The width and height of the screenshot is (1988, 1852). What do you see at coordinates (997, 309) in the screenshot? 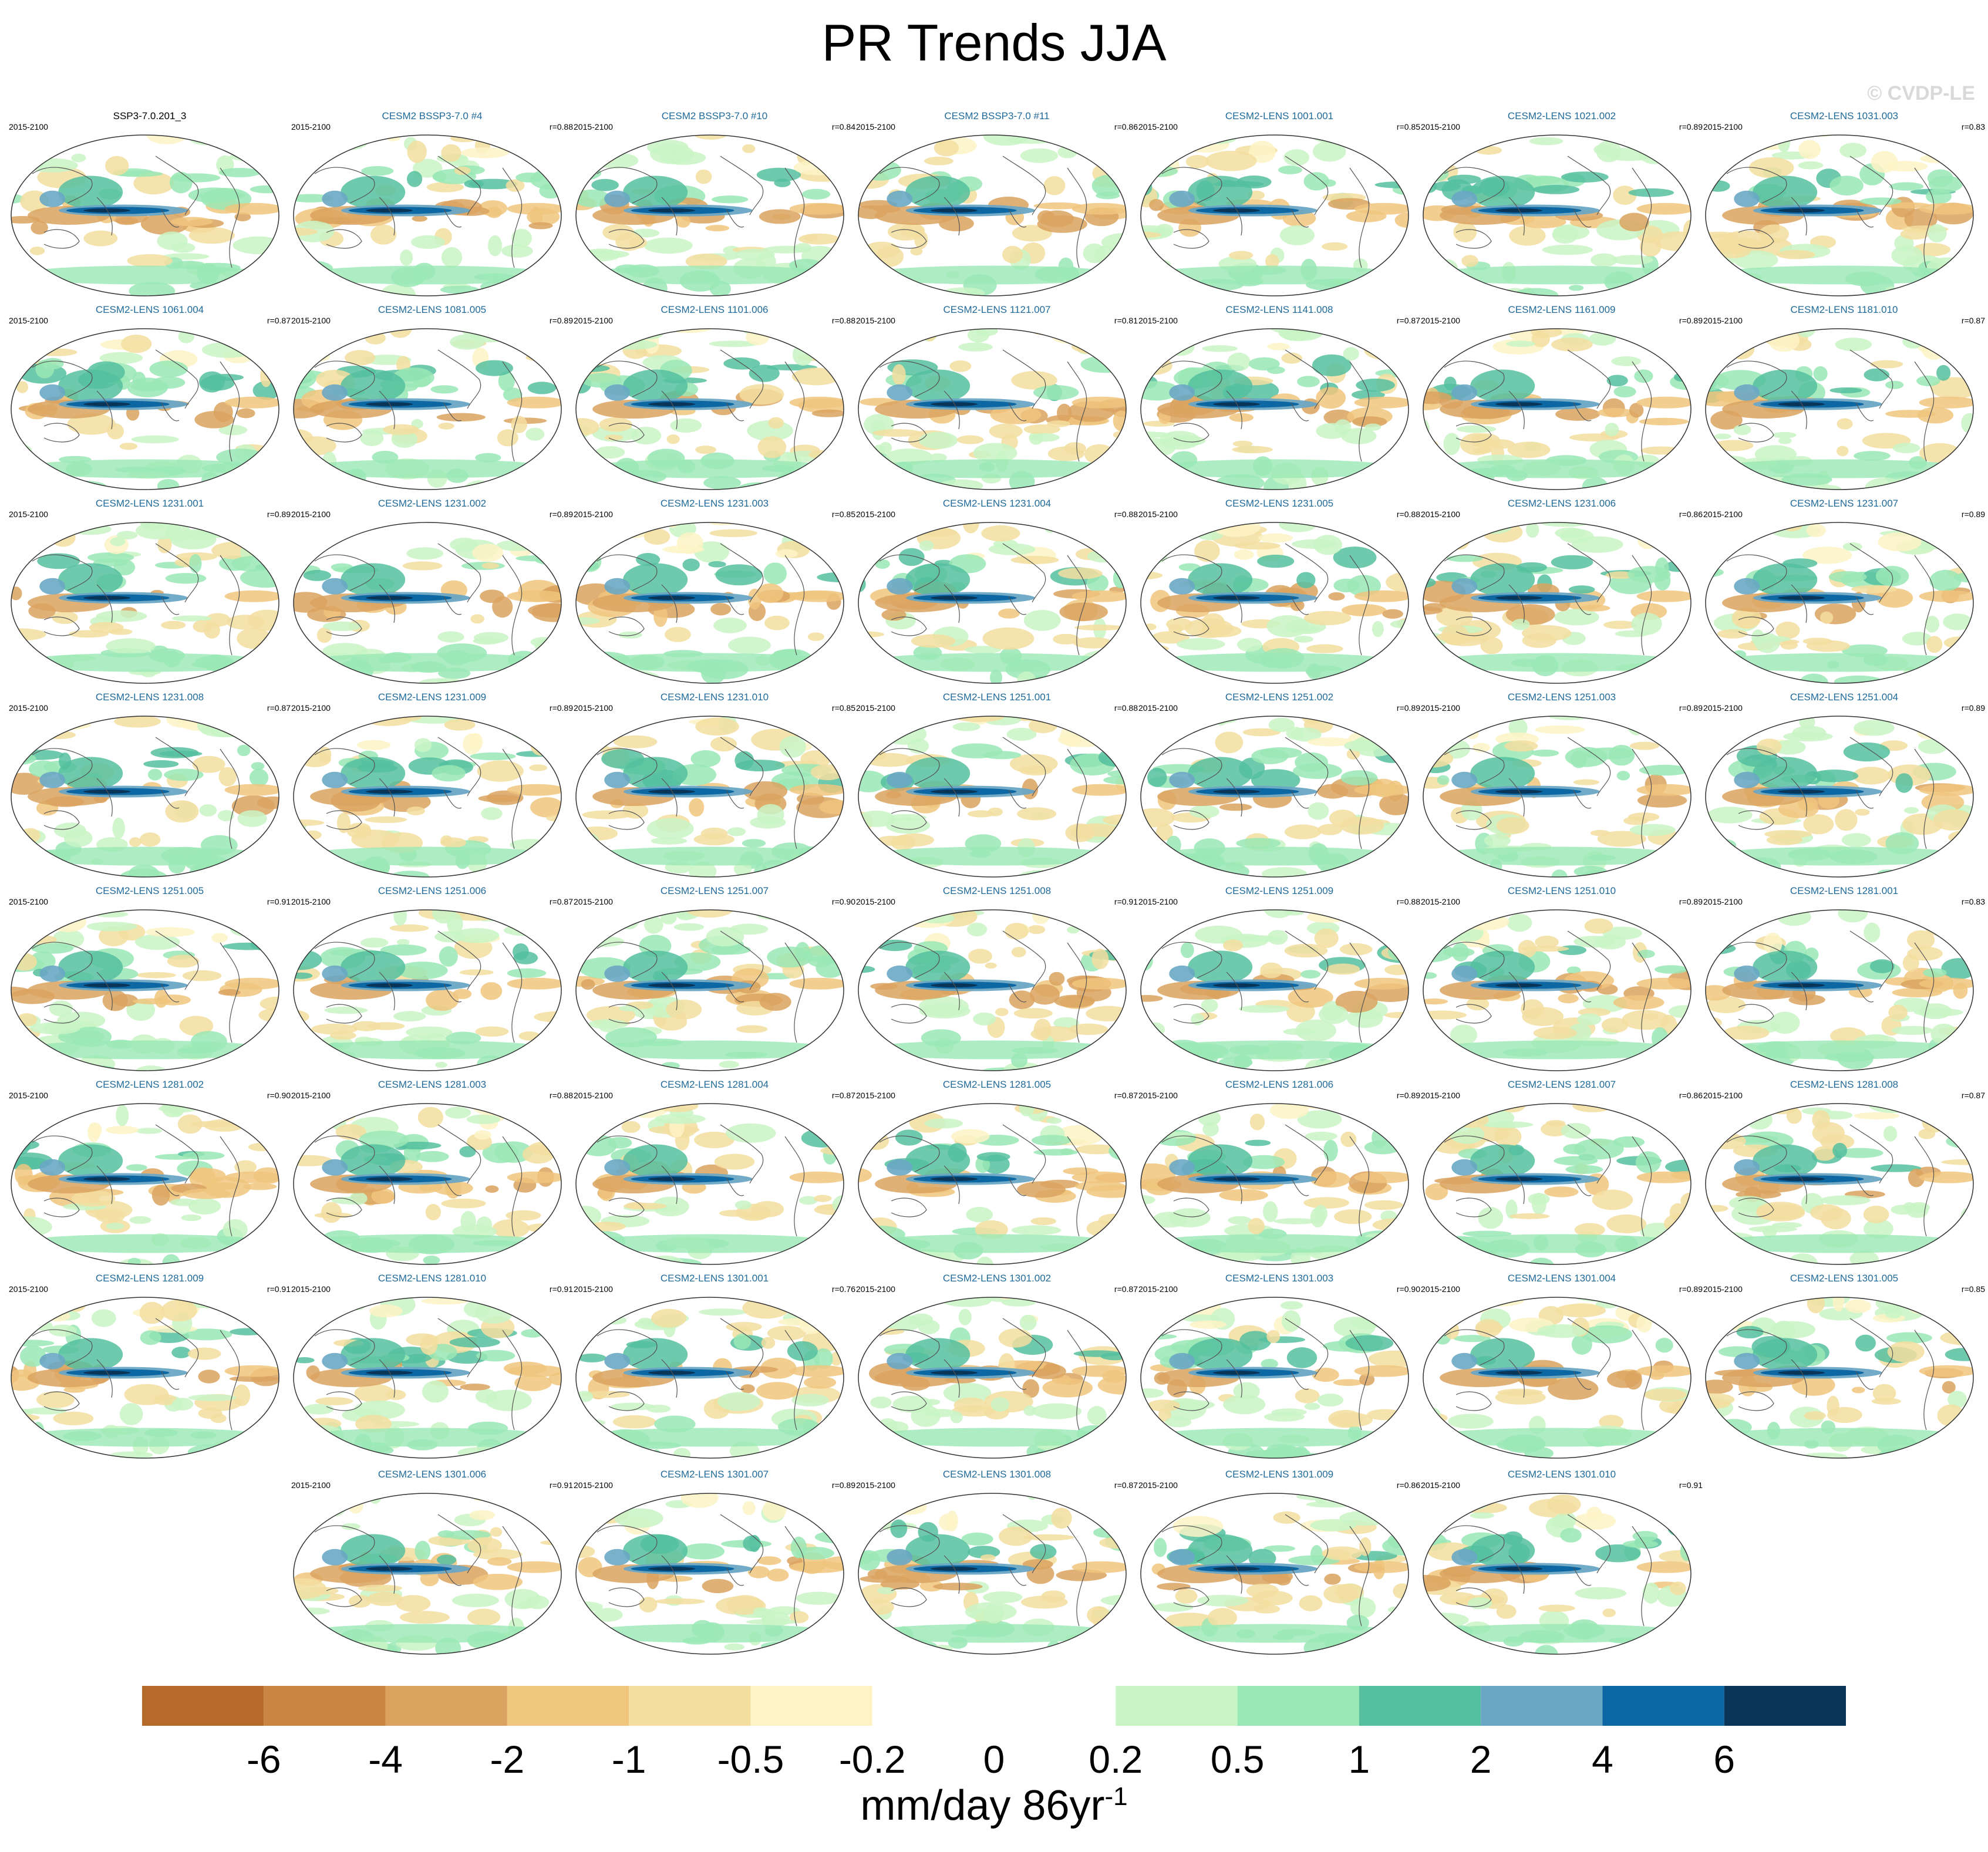
I see `panel-title: CESM2-LENS 1121.007` at bounding box center [997, 309].